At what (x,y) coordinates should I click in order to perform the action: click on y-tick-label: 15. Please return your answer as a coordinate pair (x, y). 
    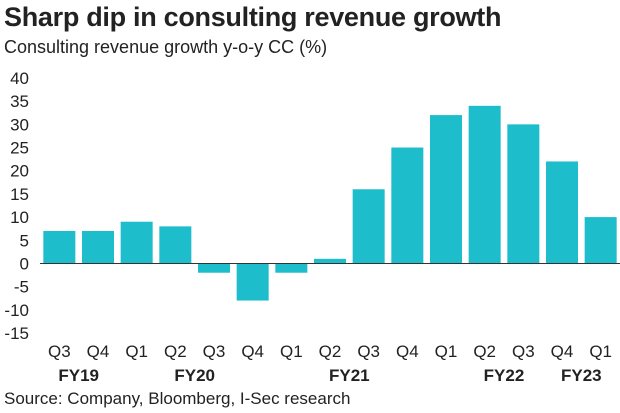
    Looking at the image, I should click on (19, 194).